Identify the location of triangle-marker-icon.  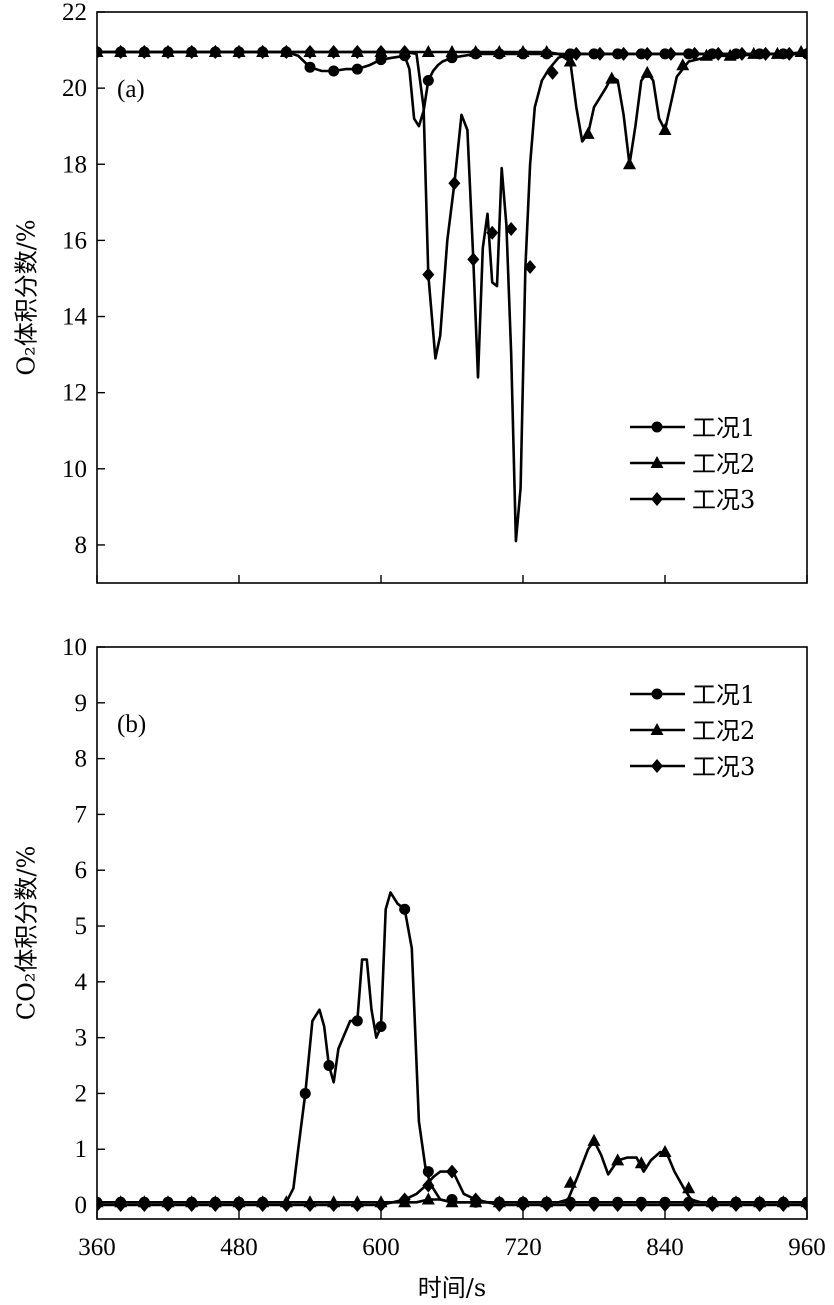
(657, 462).